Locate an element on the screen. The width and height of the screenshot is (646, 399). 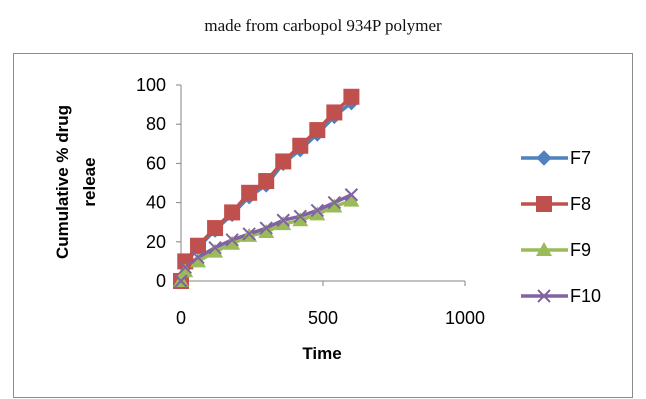
y-tick-label: 0 is located at coordinates (161, 281).